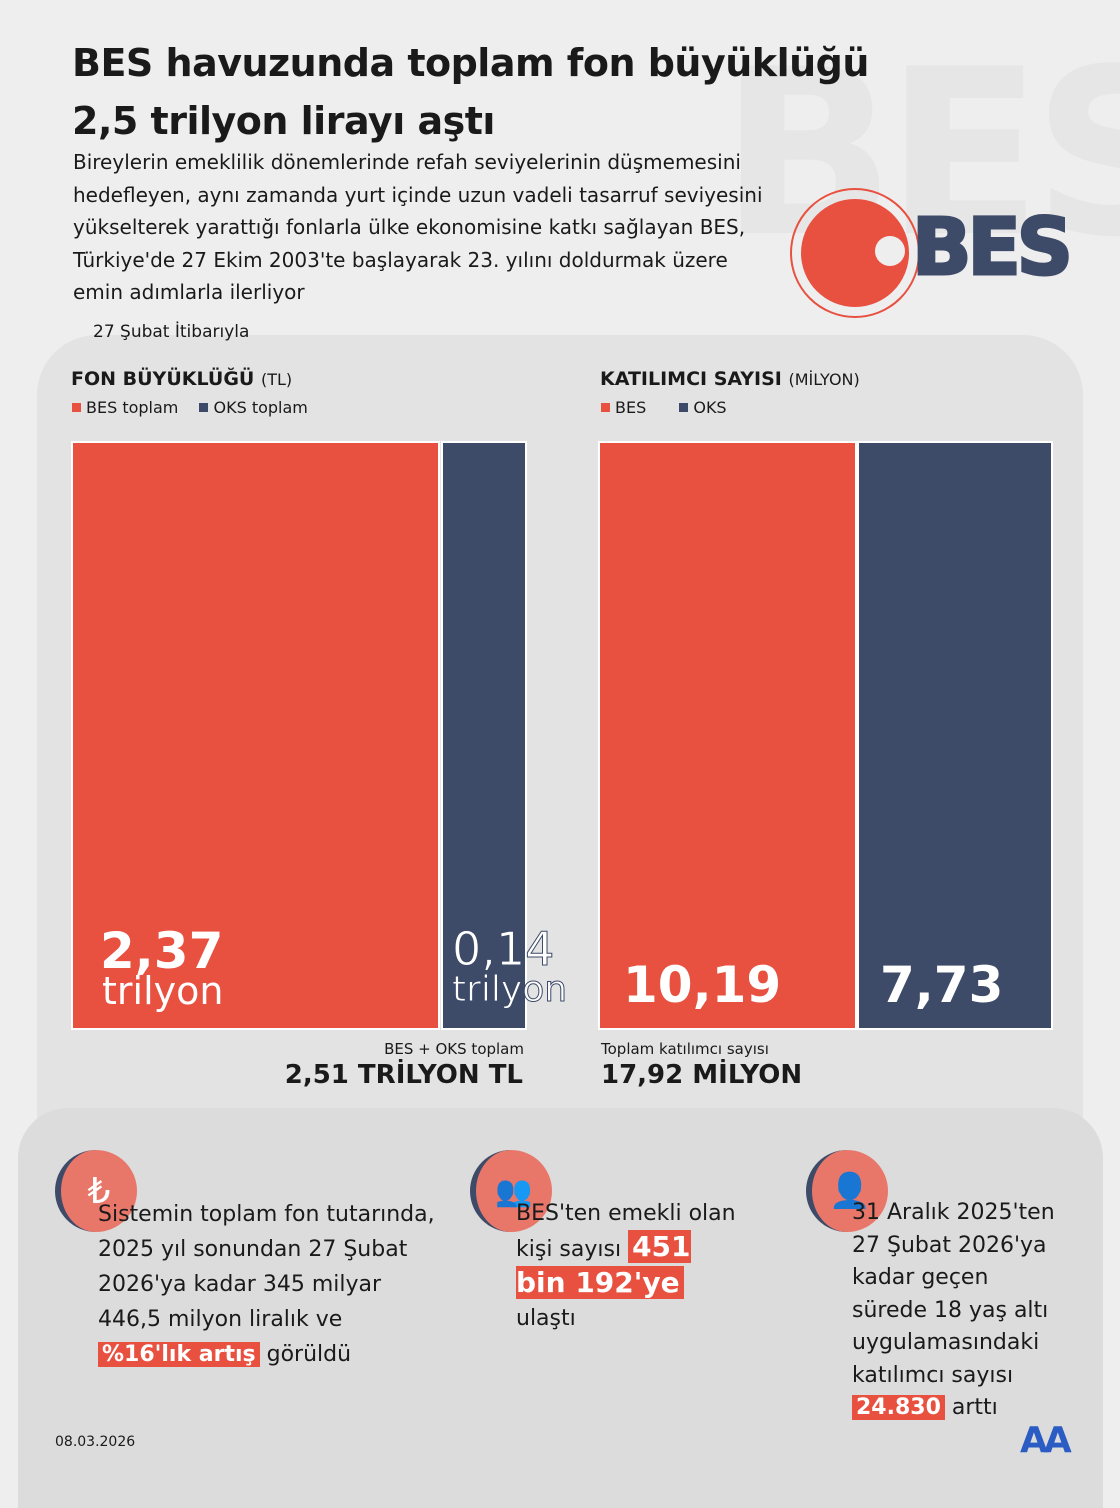 Image resolution: width=1120 pixels, height=1508 pixels. I want to click on bar-unit-fund-bes: trilyon, so click(163, 991).